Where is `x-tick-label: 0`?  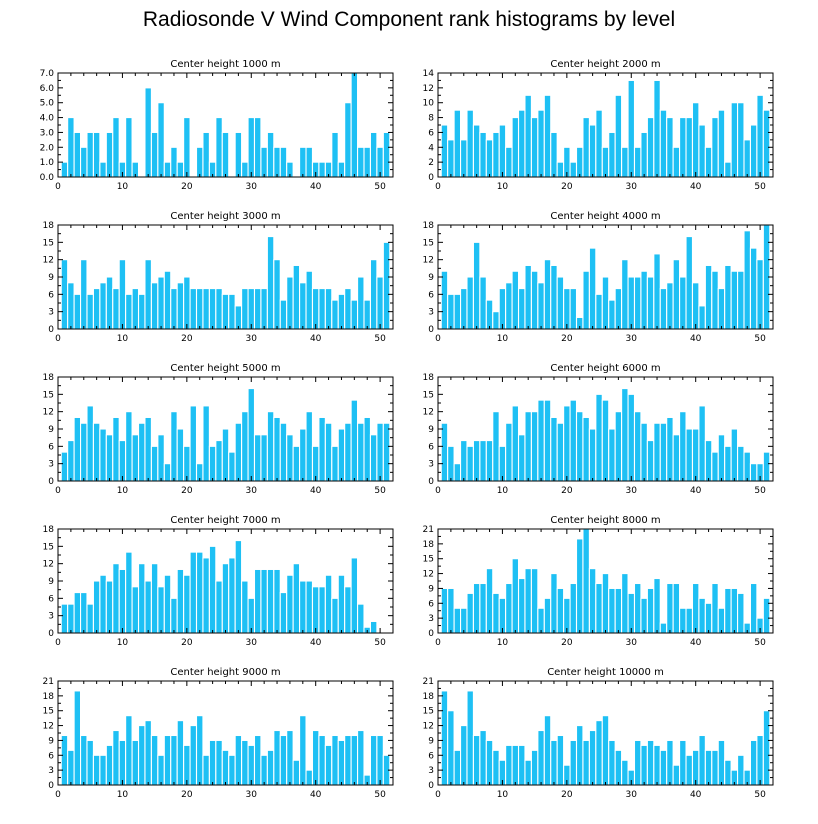 x-tick-label: 0 is located at coordinates (58, 187).